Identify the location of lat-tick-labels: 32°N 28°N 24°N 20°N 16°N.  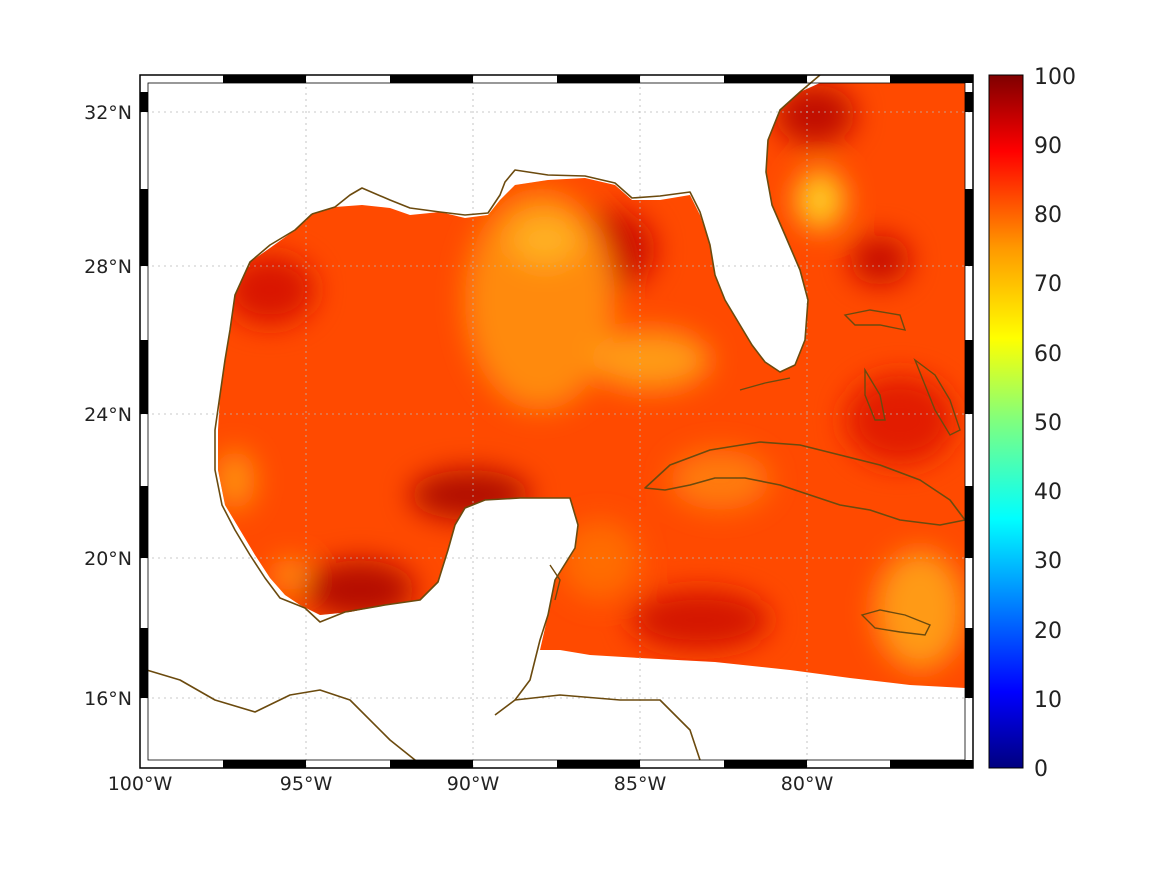
(108, 406).